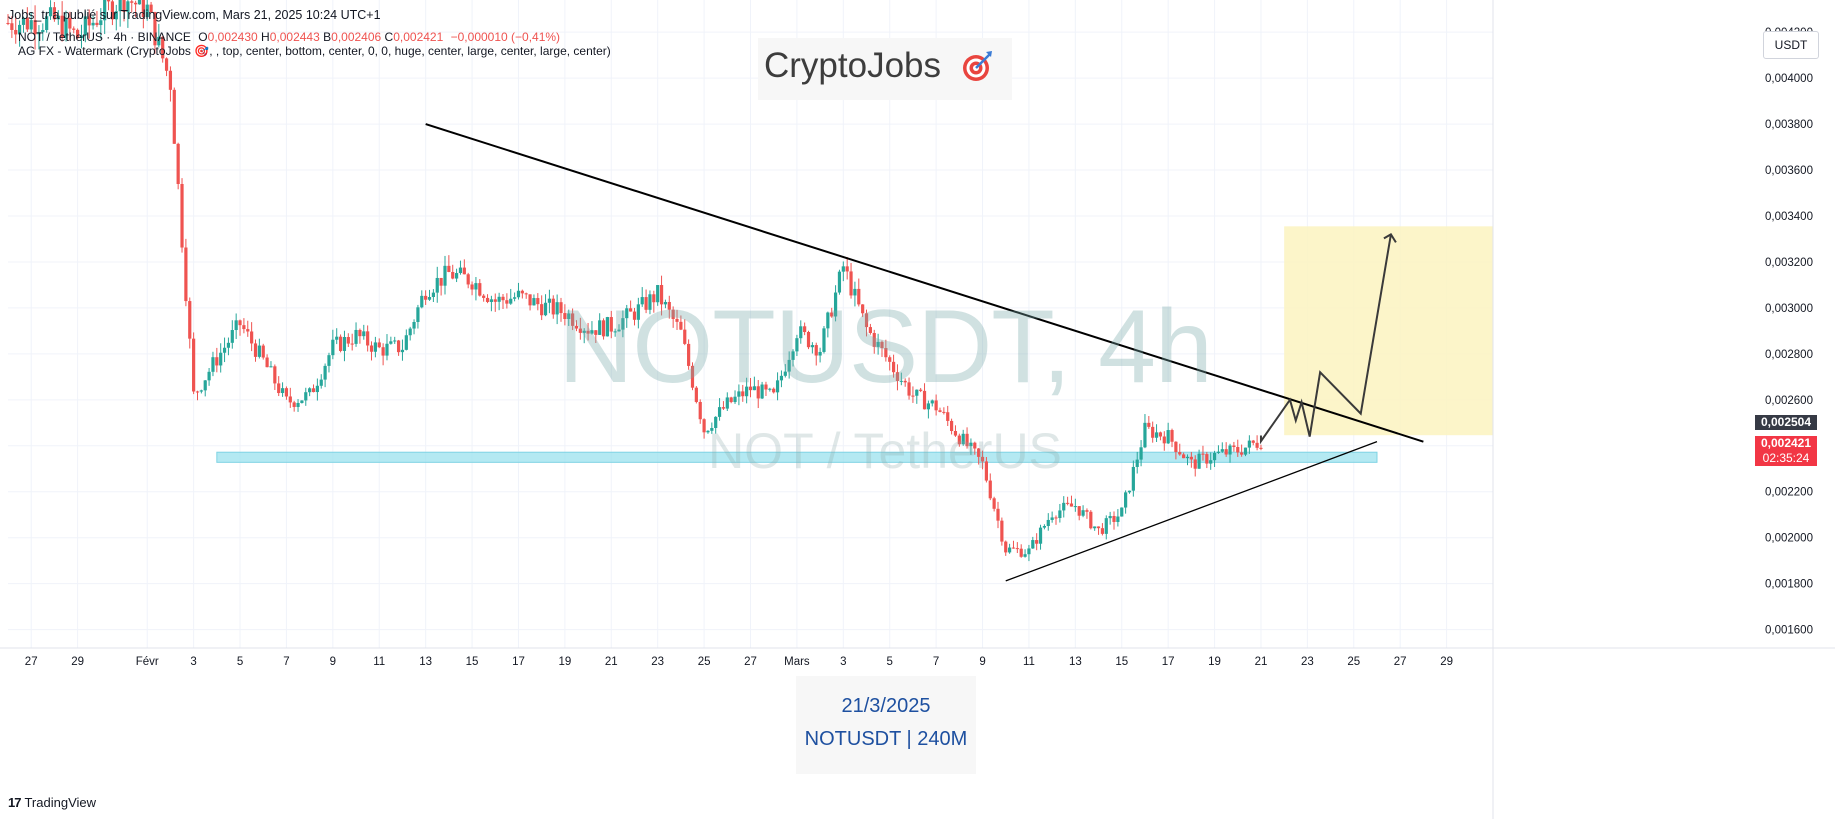 The height and width of the screenshot is (819, 1835). Describe the element at coordinates (505, 37) in the screenshot. I see `change-value: −0,000010 (−0,41%)` at that location.